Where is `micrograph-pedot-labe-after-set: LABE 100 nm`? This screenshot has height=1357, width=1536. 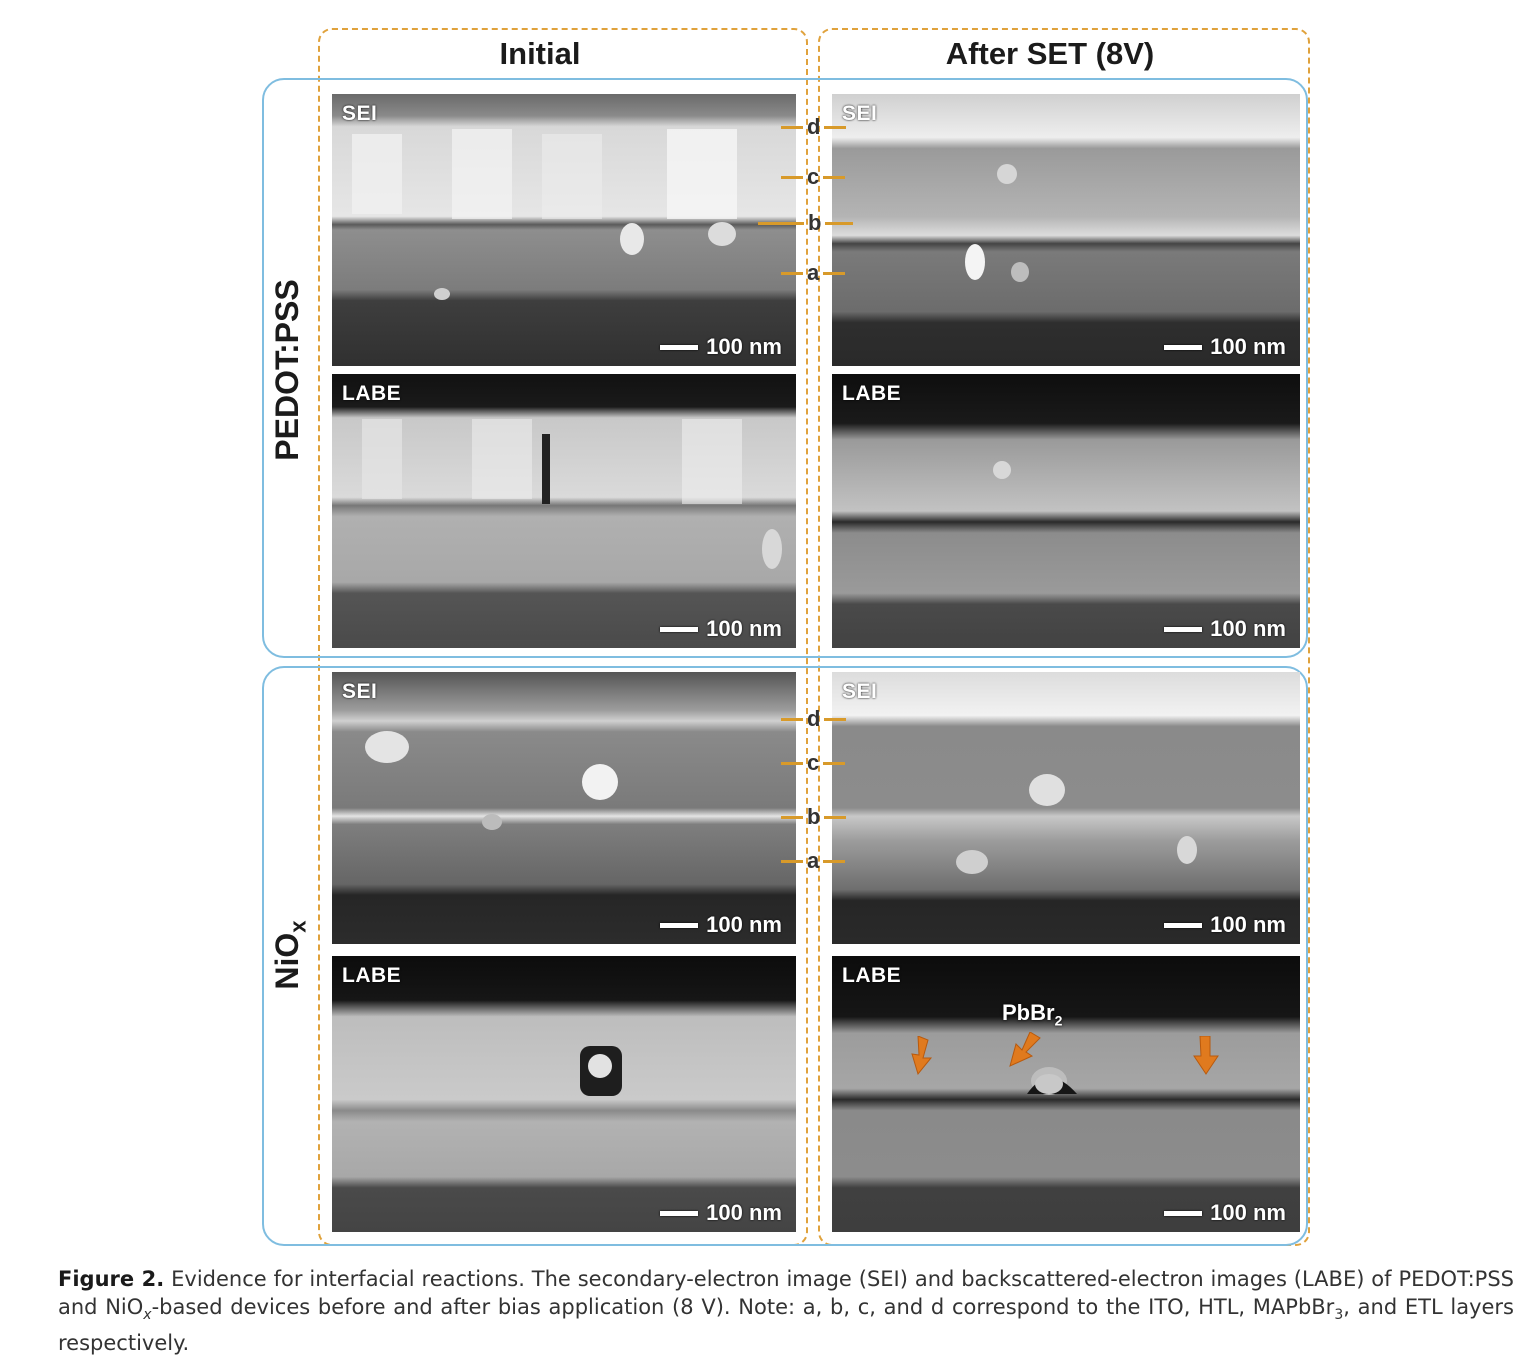
micrograph-pedot-labe-after-set: LABE 100 nm is located at coordinates (1066, 511).